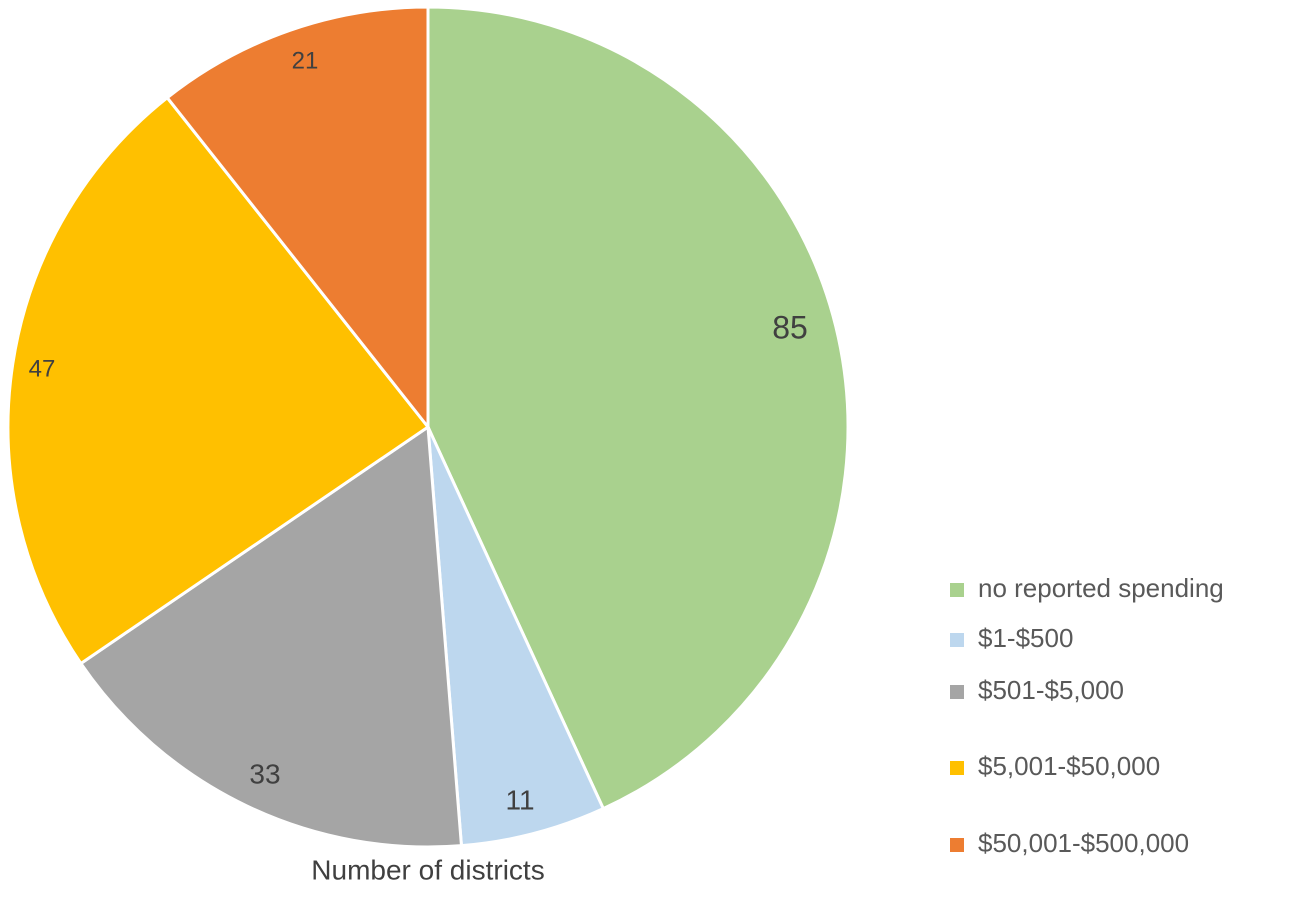  Describe the element at coordinates (1101, 588) in the screenshot. I see `legend-text: no reported spending` at that location.